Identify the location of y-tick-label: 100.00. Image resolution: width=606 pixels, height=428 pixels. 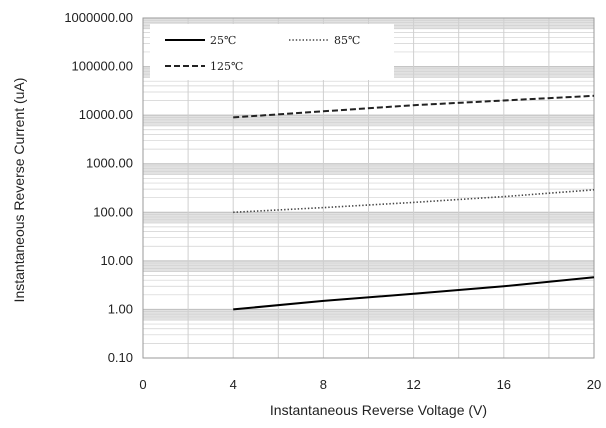
(113, 211).